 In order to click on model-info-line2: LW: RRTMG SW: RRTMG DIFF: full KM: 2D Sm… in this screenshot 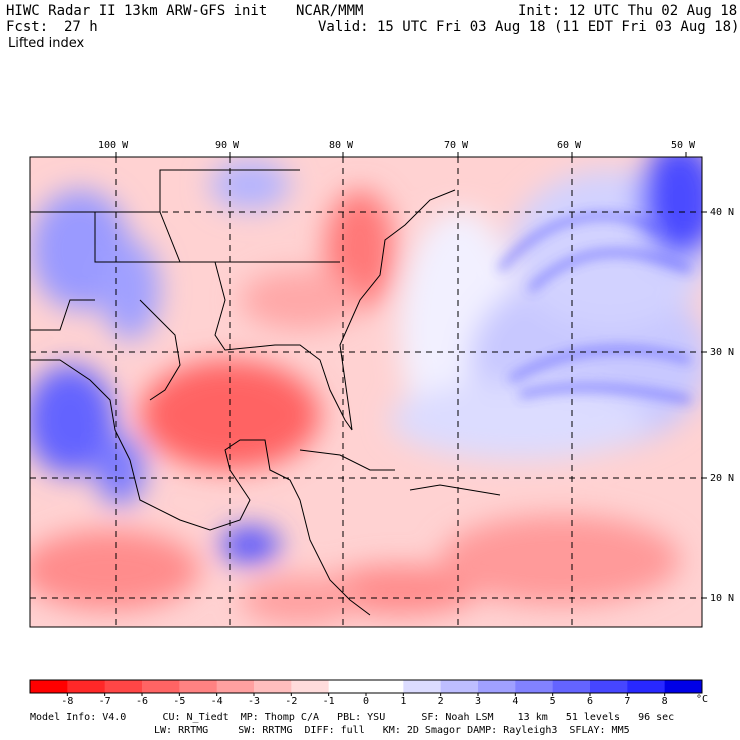, I will do `click(392, 730)`.